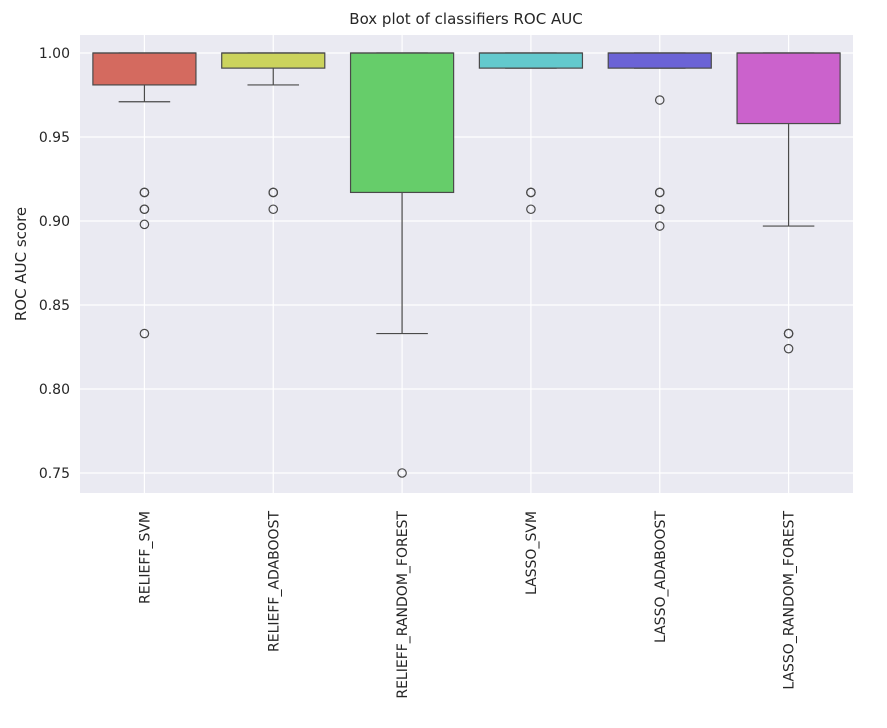  What do you see at coordinates (54, 390) in the screenshot?
I see `y-tick-label: 0.80` at bounding box center [54, 390].